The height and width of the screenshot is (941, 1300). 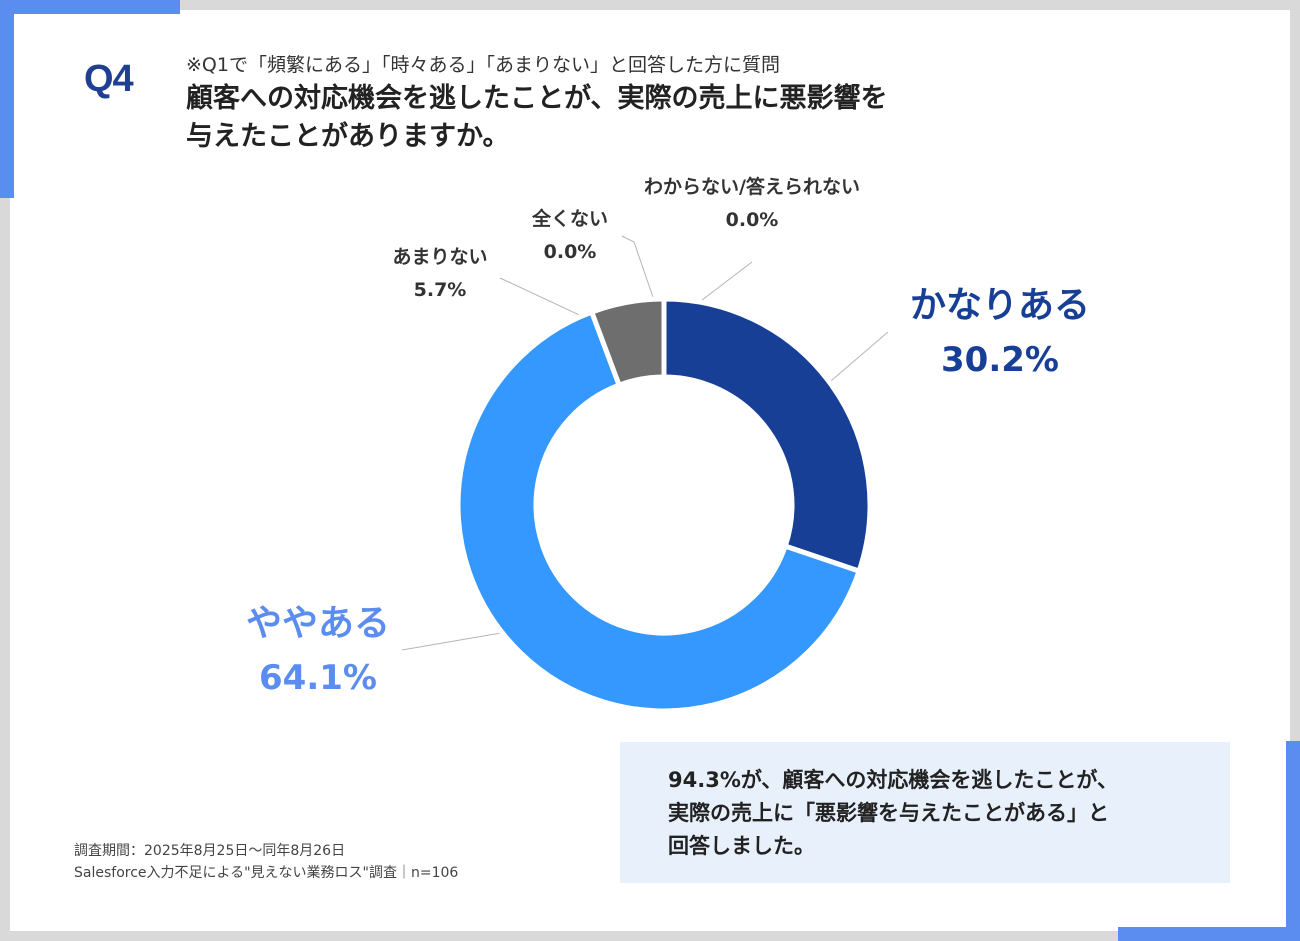 What do you see at coordinates (537, 98) in the screenshot?
I see `question-title-line1: 顧客への対応機会を逃したことが、実際の売上に悪影響を` at bounding box center [537, 98].